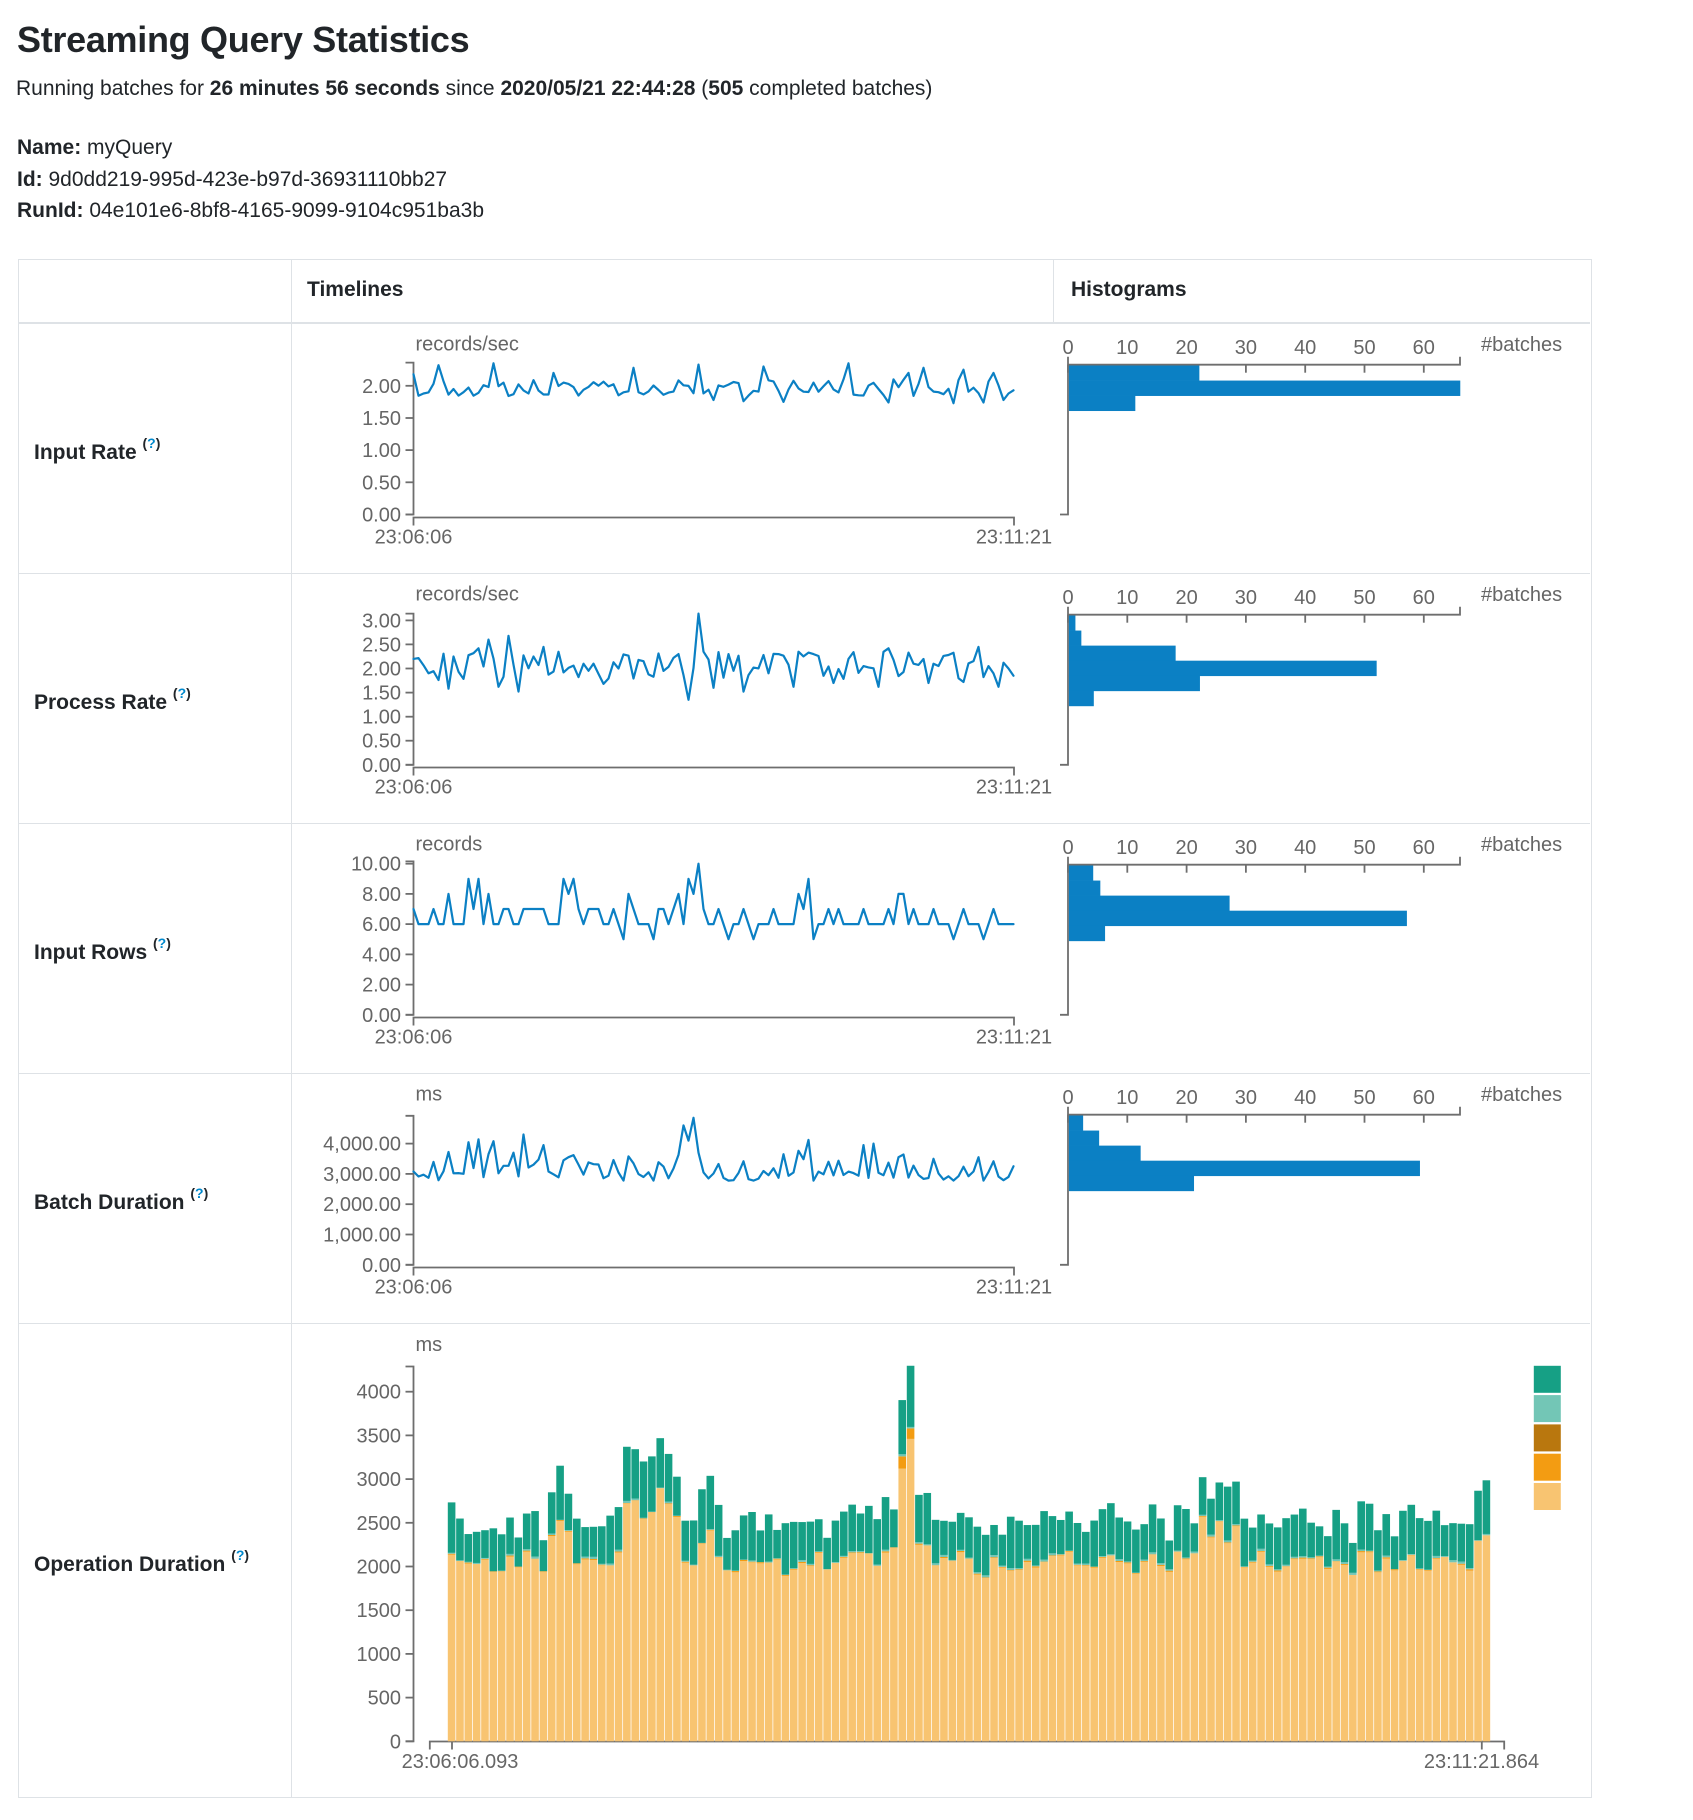  Describe the element at coordinates (379, 1611) in the screenshot. I see `svg-text: 1500` at that location.